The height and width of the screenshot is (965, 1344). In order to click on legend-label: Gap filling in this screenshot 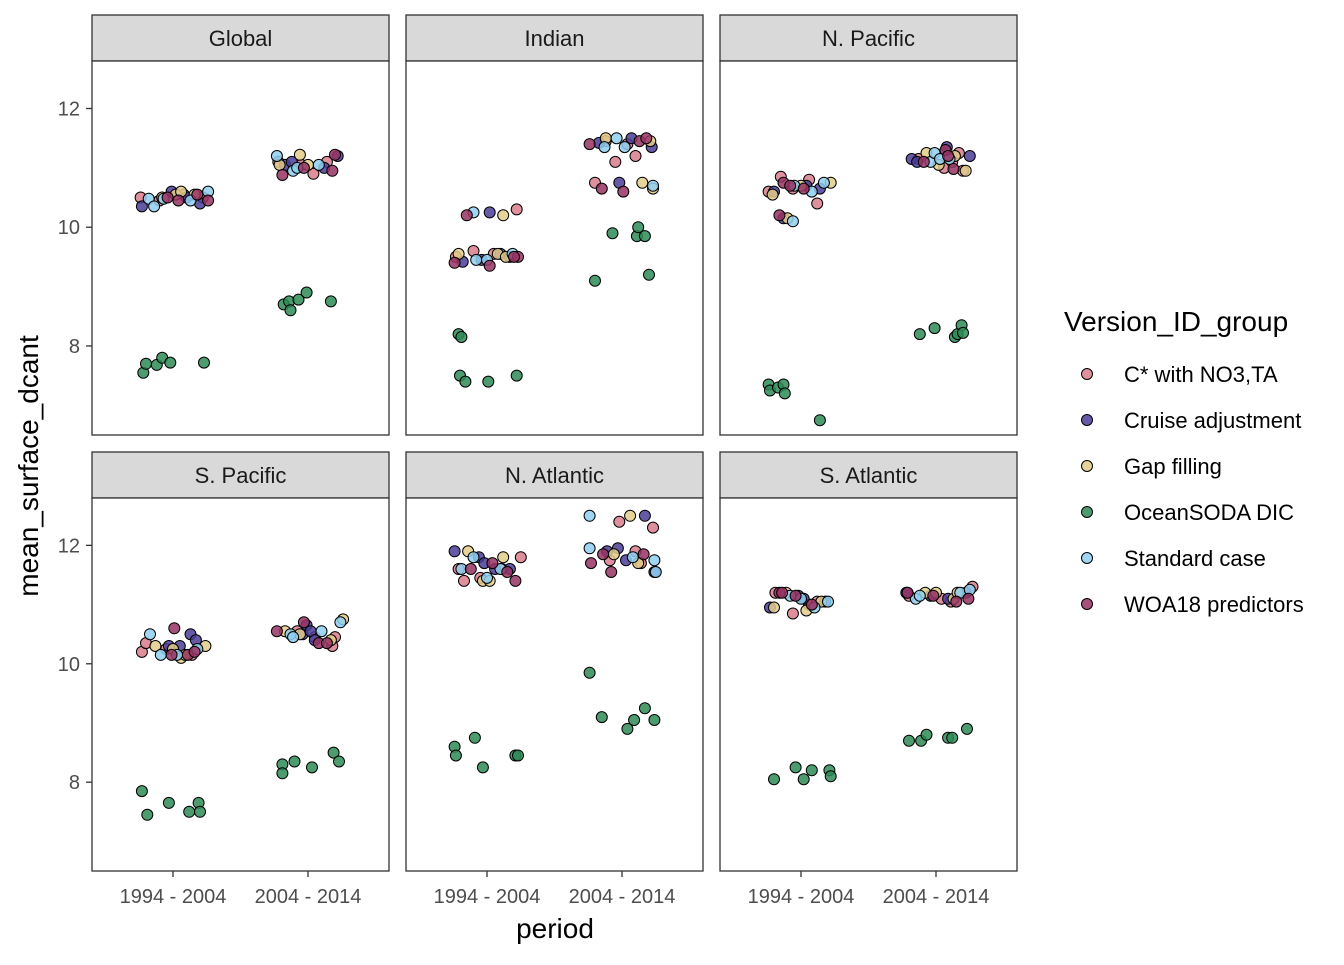, I will do `click(1173, 466)`.